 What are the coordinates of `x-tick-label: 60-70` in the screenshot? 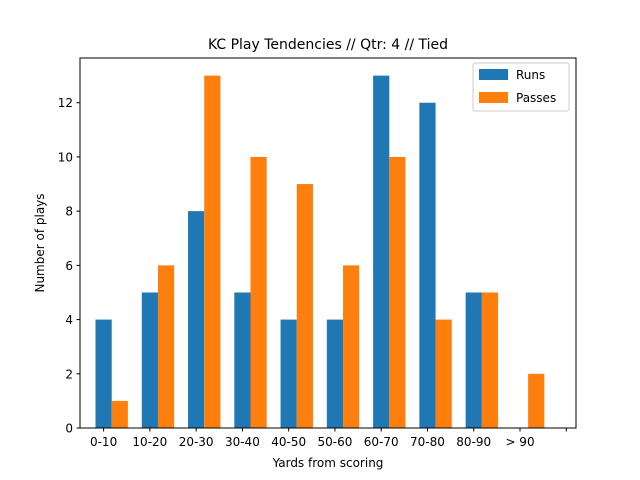 It's located at (381, 442).